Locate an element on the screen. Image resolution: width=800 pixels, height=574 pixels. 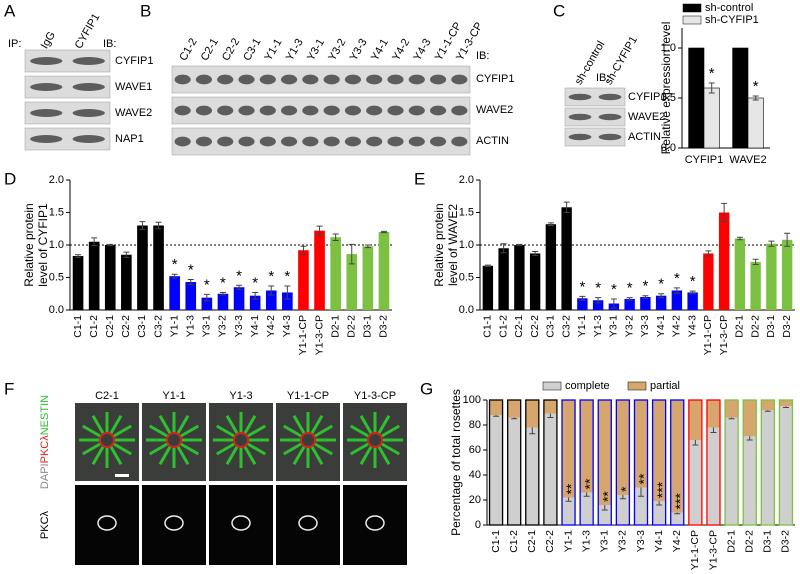
x-tick-label: CYFIP1 is located at coordinates (704, 160).